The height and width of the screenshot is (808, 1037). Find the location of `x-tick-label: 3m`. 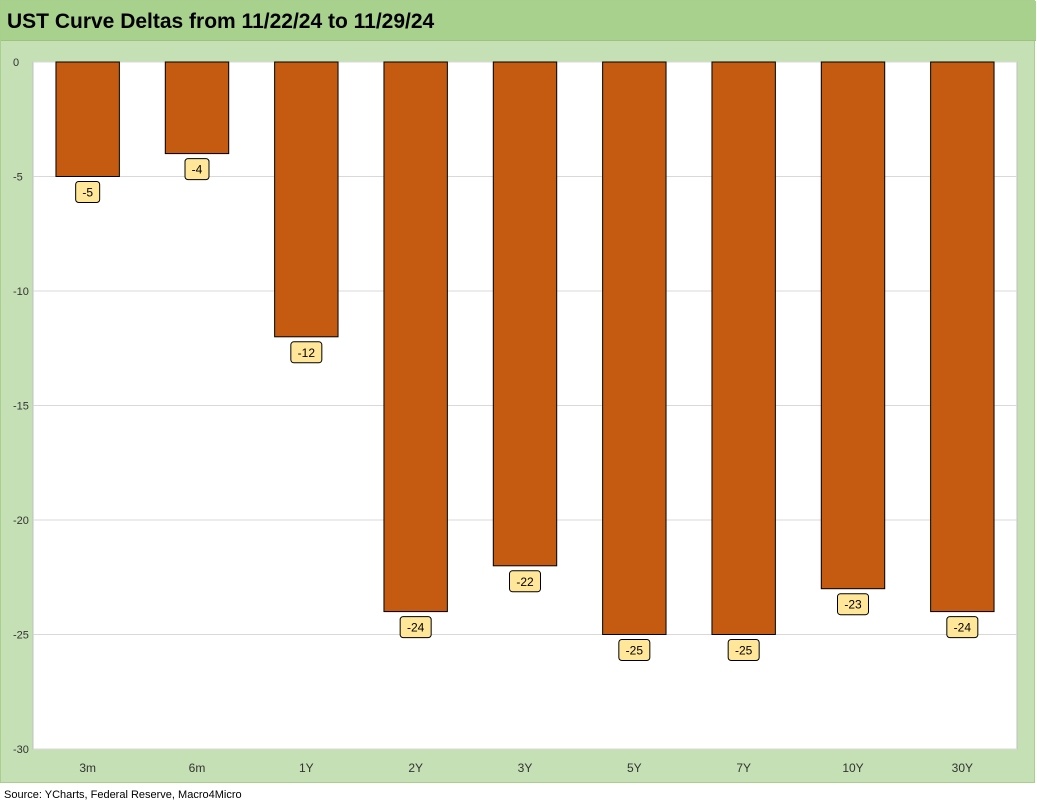

x-tick-label: 3m is located at coordinates (87, 768).